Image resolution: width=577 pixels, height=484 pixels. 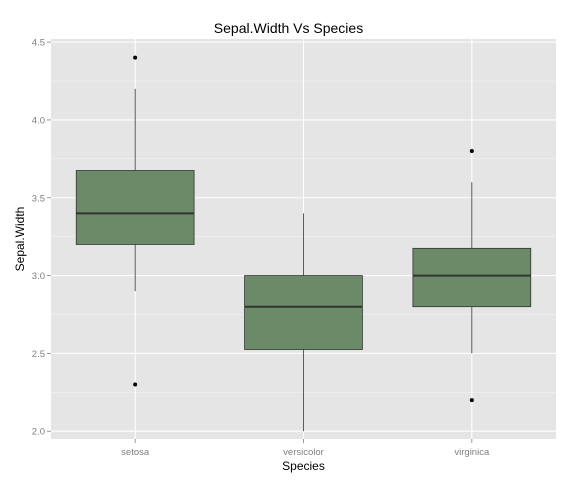 I want to click on x-axis: setosa versicolor virginica, so click(x=305, y=448).